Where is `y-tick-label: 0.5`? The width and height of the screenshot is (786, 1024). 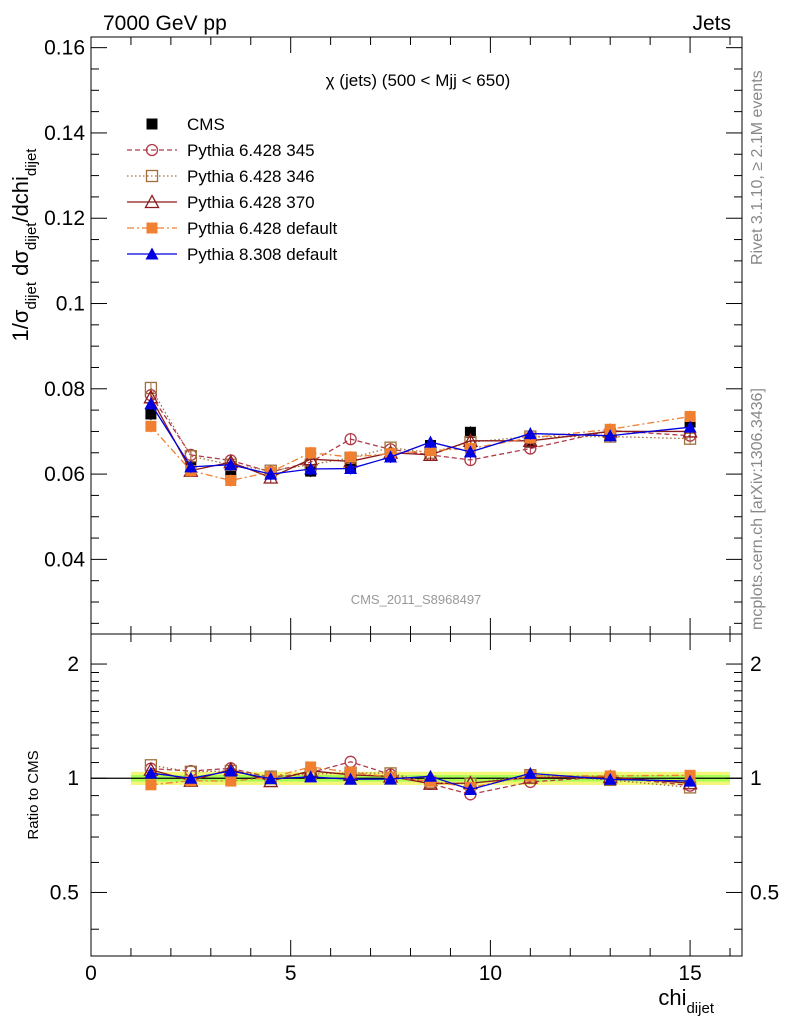 y-tick-label: 0.5 is located at coordinates (64, 892).